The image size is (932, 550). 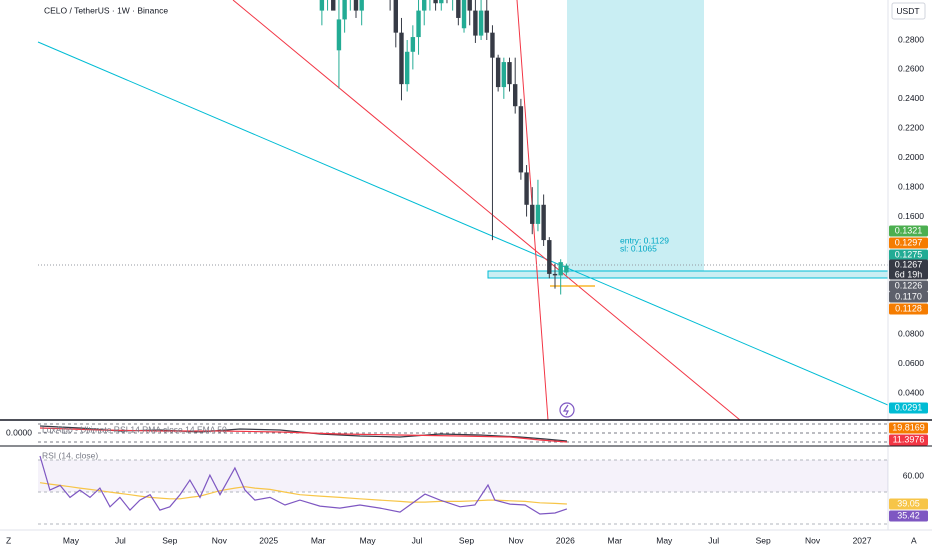 I want to click on y-tick-label: 0.2400, so click(x=911, y=98).